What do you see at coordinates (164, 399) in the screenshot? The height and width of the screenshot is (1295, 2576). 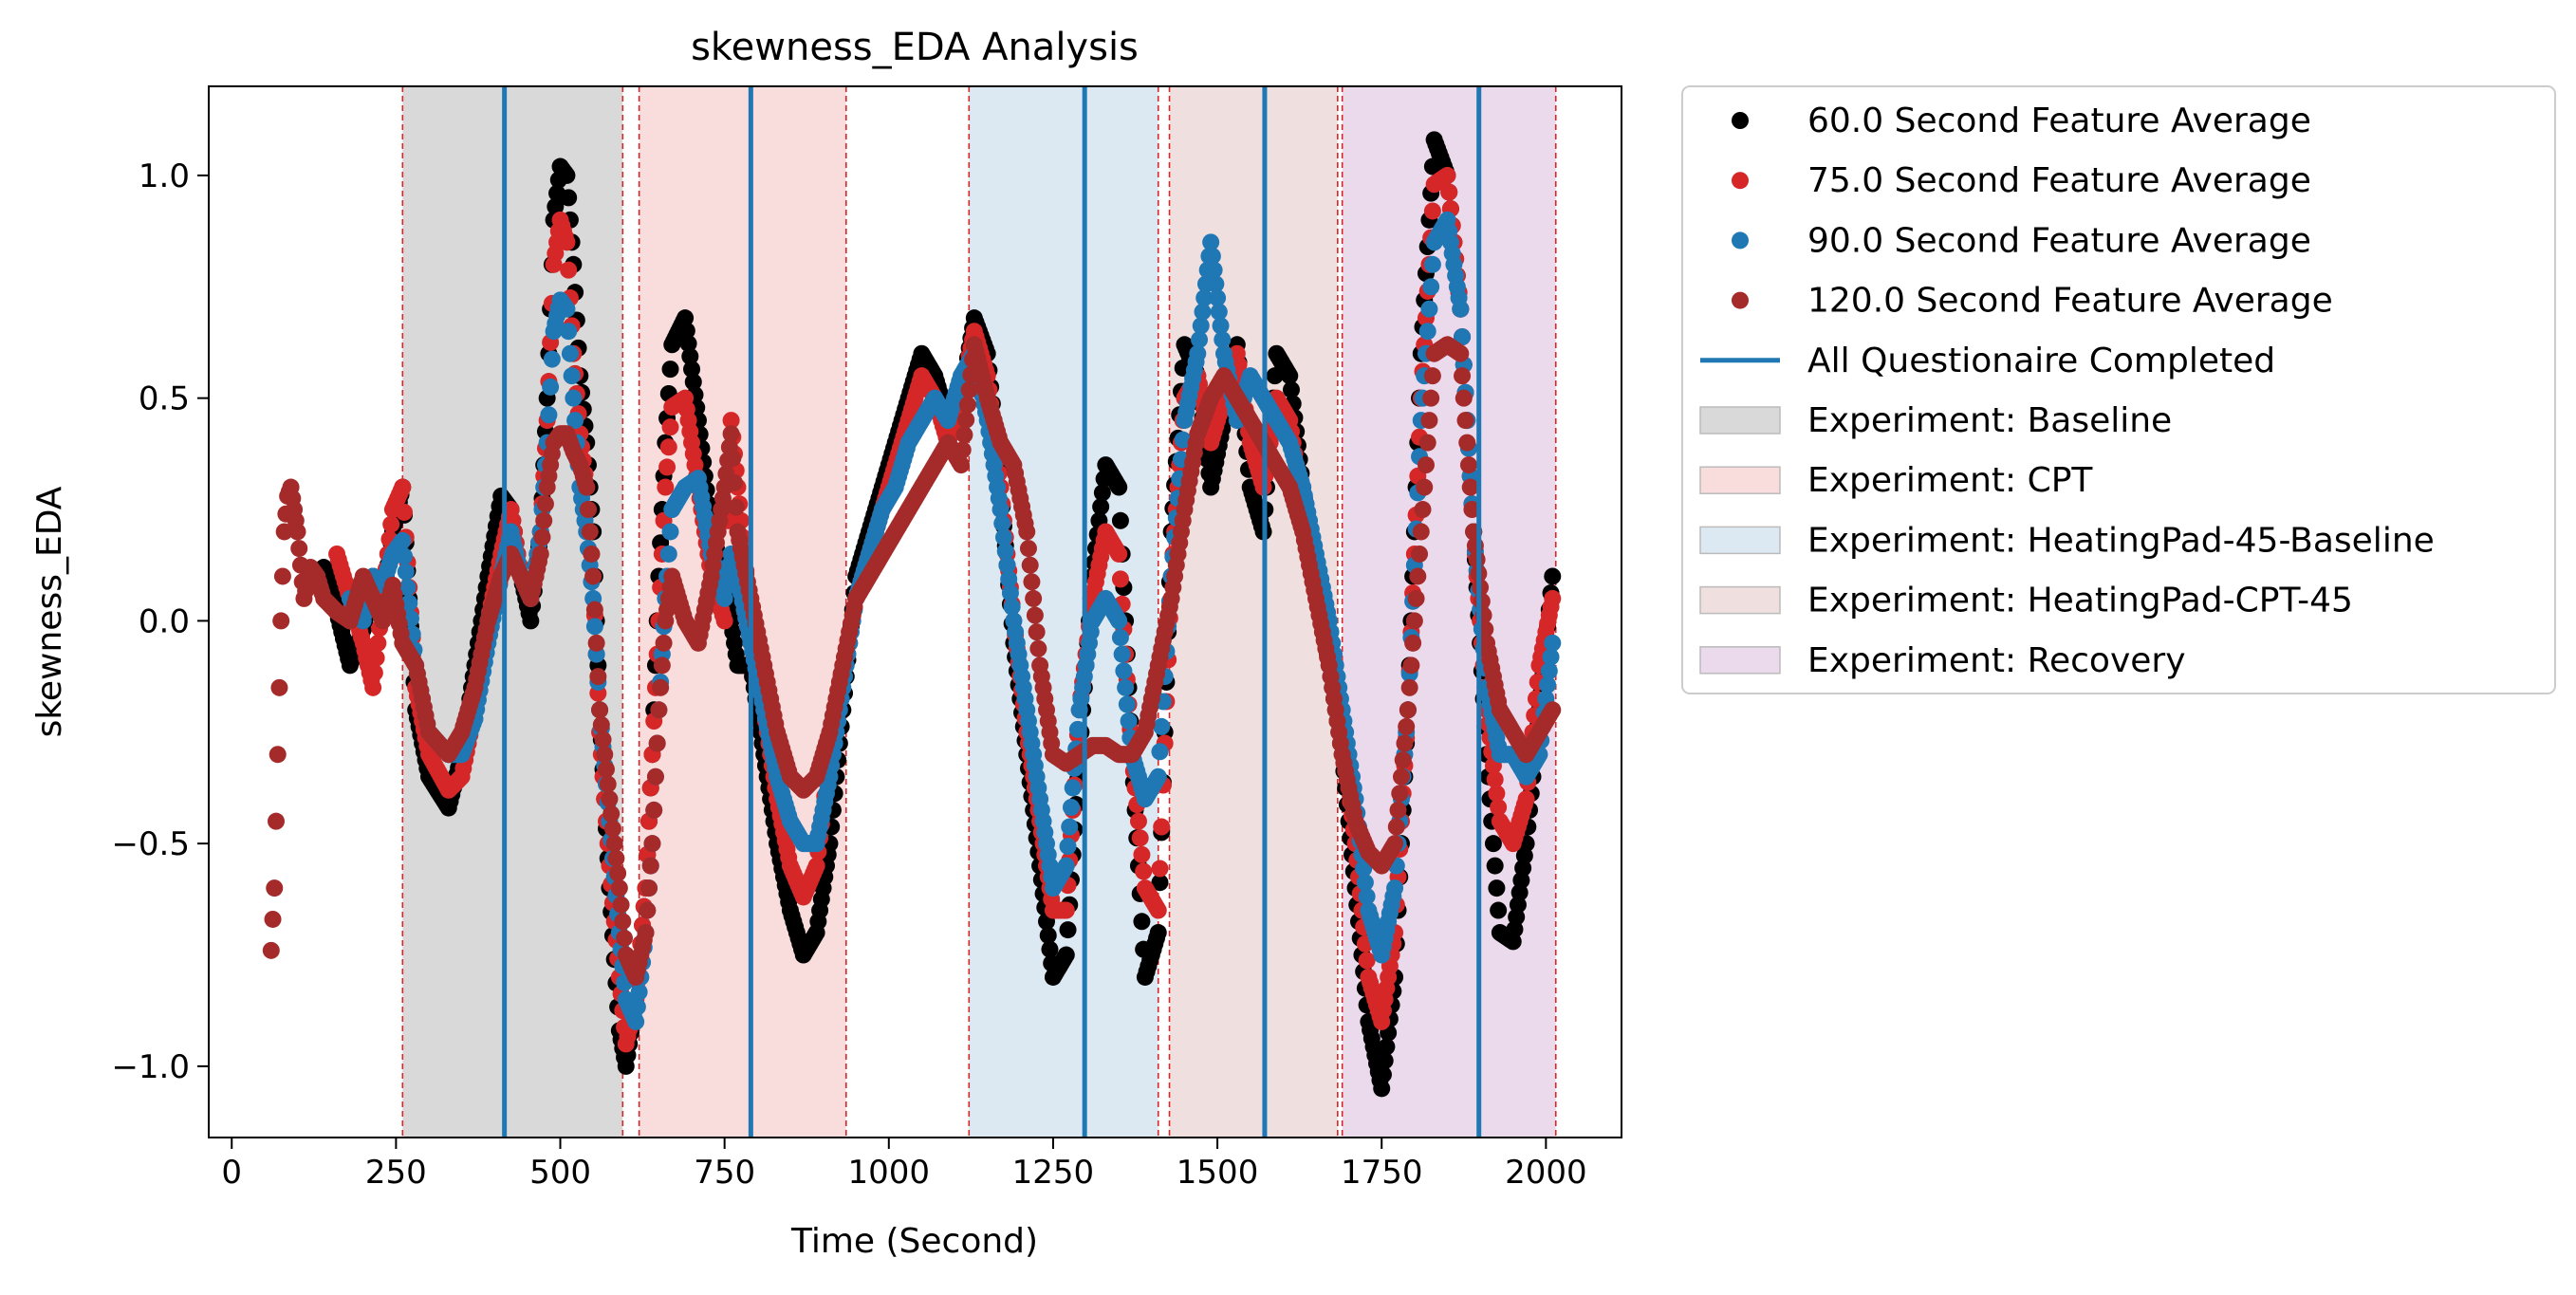 I see `y-tick-label: 0.5` at bounding box center [164, 399].